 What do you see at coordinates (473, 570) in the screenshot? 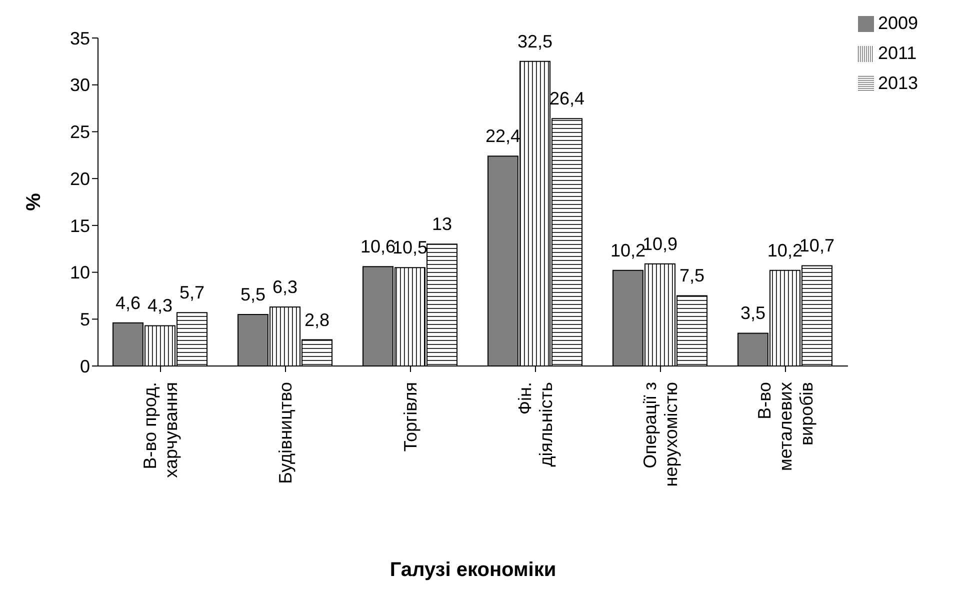
I see `x-axis-title: Галузі економіки` at bounding box center [473, 570].